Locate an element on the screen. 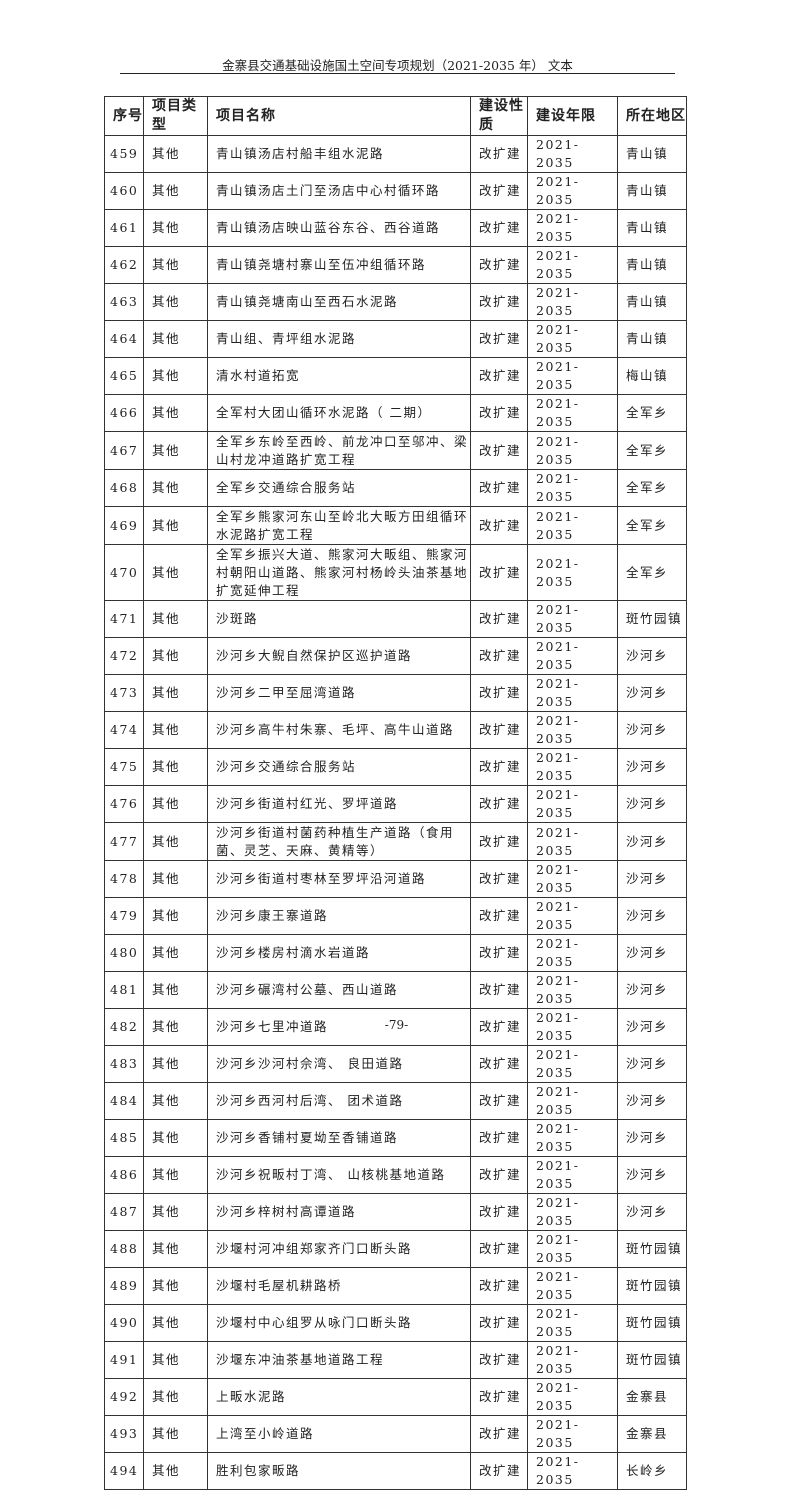 Image resolution: width=793 pixels, height=1490 pixels. column-header: 建设性质 is located at coordinates (499, 116).